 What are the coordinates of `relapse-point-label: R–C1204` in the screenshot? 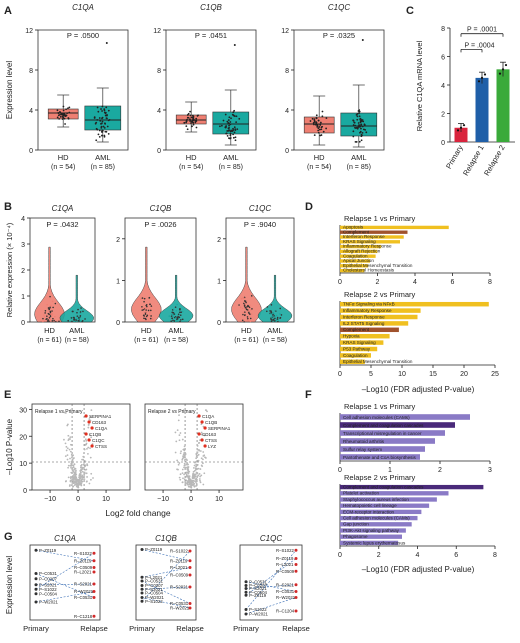 It's located at (285, 611).